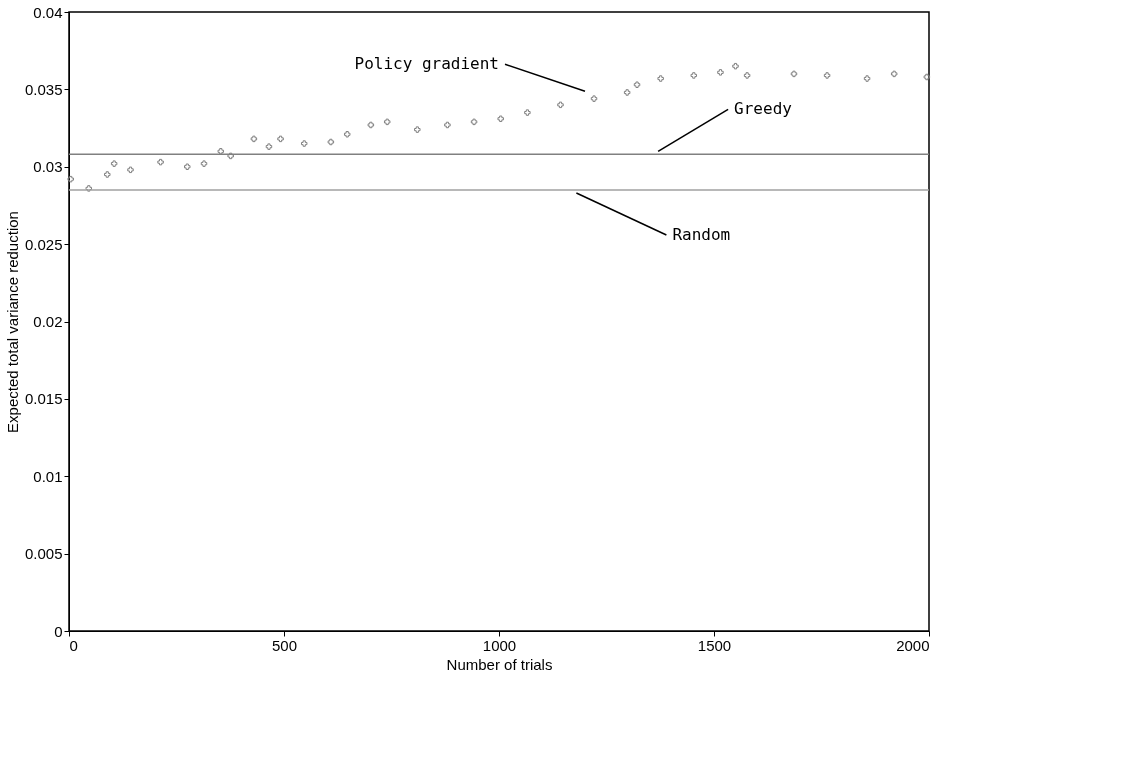 The height and width of the screenshot is (760, 1134). What do you see at coordinates (714, 645) in the screenshot?
I see `x-tick-label: 1500` at bounding box center [714, 645].